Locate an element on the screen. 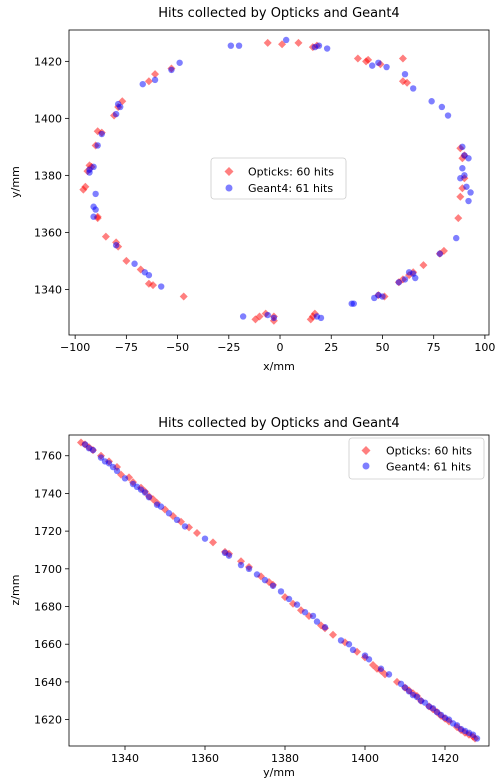  chart-bottom-legend-marker-opticks is located at coordinates (366, 450).